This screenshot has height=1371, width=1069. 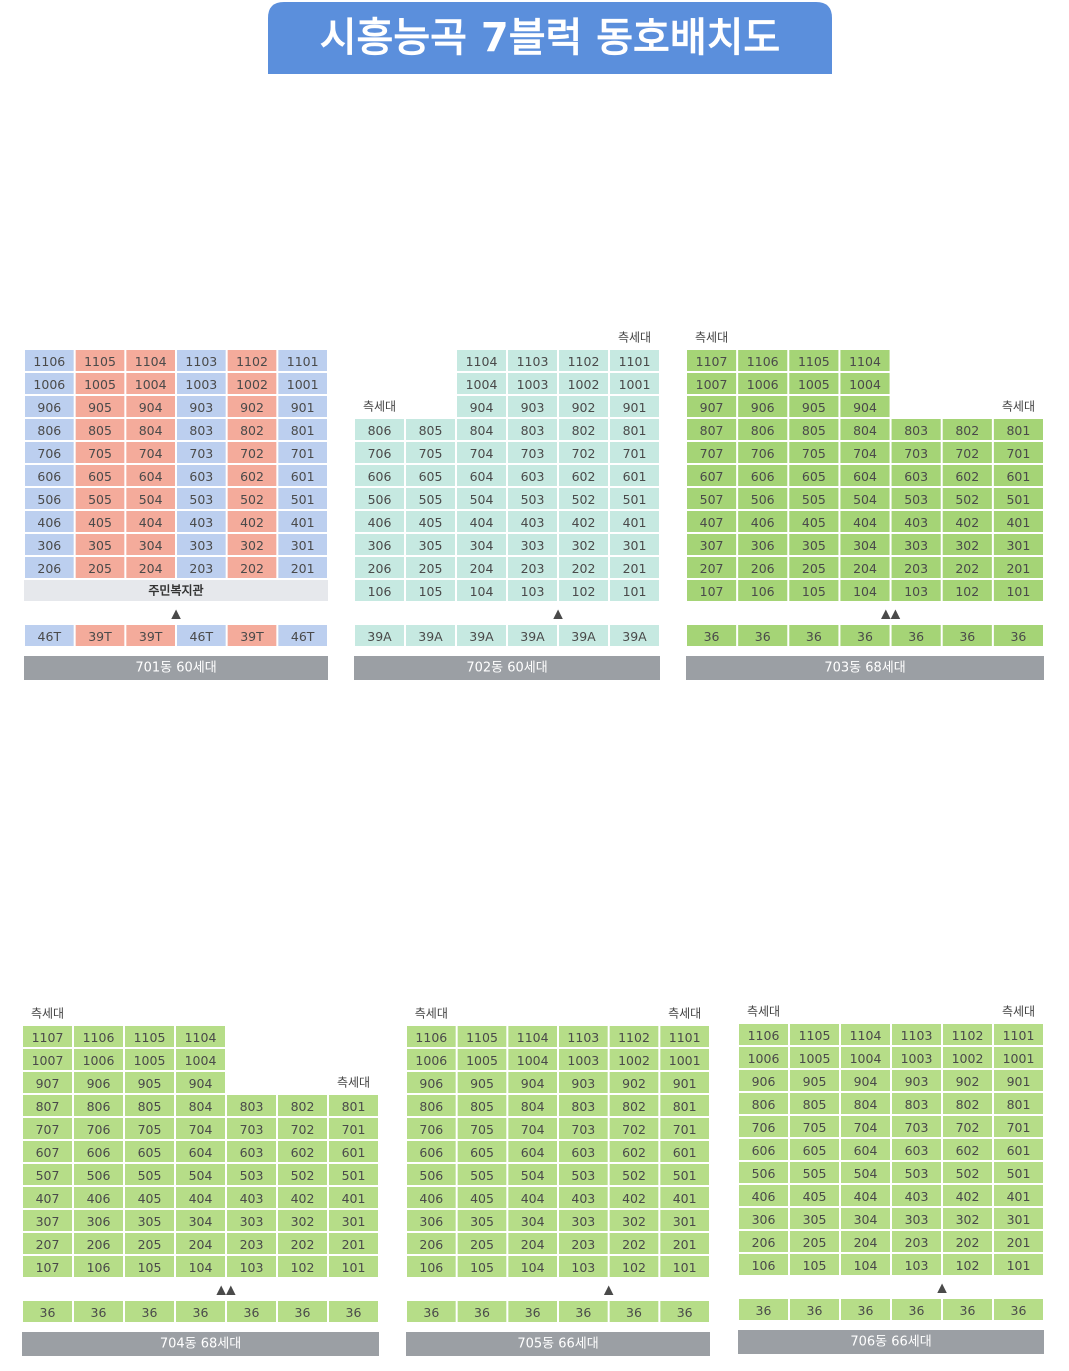 What do you see at coordinates (815, 1035) in the screenshot?
I see `unit-number: 1105` at bounding box center [815, 1035].